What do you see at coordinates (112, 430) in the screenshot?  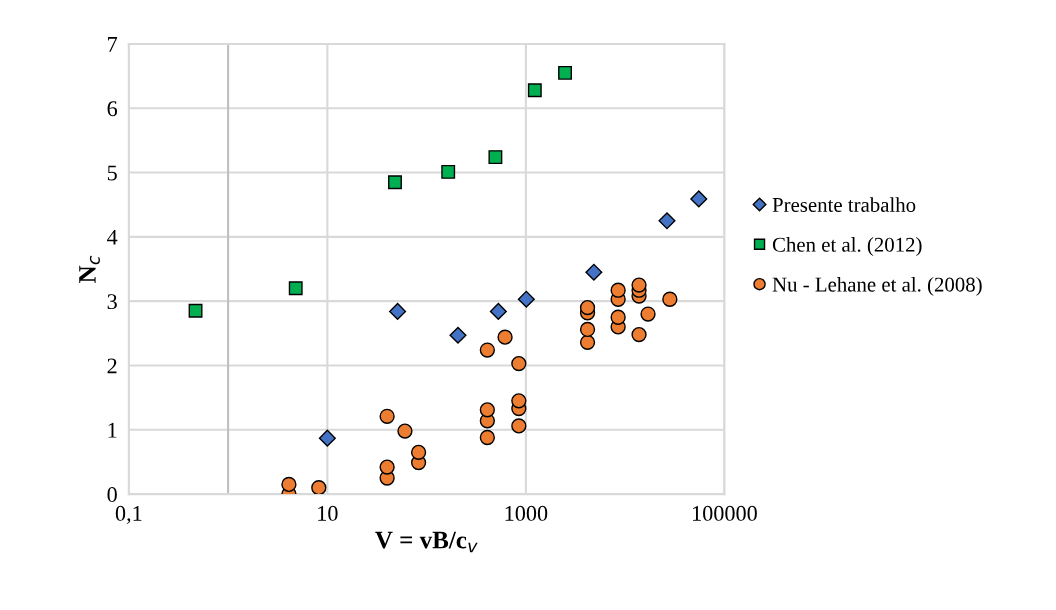 I see `y-tick-label: 1` at bounding box center [112, 430].